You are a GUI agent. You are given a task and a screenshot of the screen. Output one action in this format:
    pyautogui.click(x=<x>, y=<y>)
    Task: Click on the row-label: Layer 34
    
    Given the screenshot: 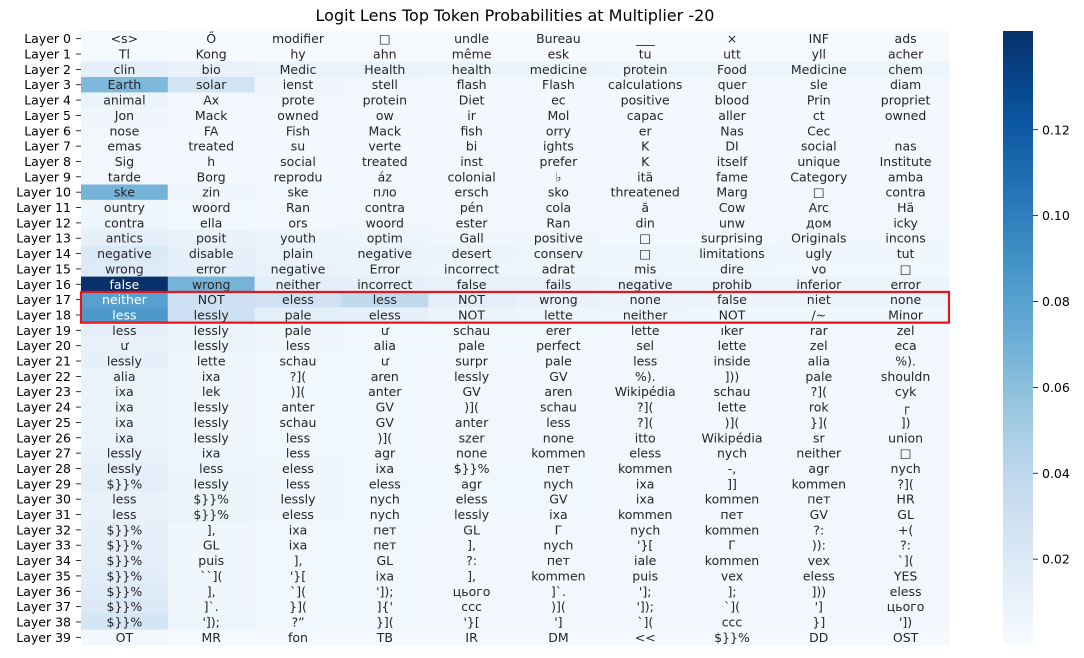 What is the action you would take?
    pyautogui.click(x=43, y=560)
    